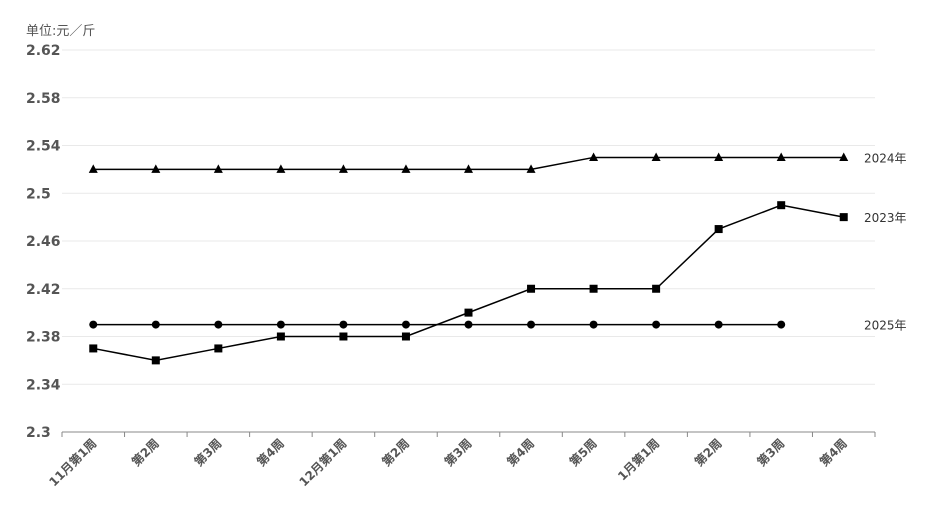 The image size is (941, 507). Describe the element at coordinates (43, 338) in the screenshot. I see `y-tick-label: 2.38` at that location.